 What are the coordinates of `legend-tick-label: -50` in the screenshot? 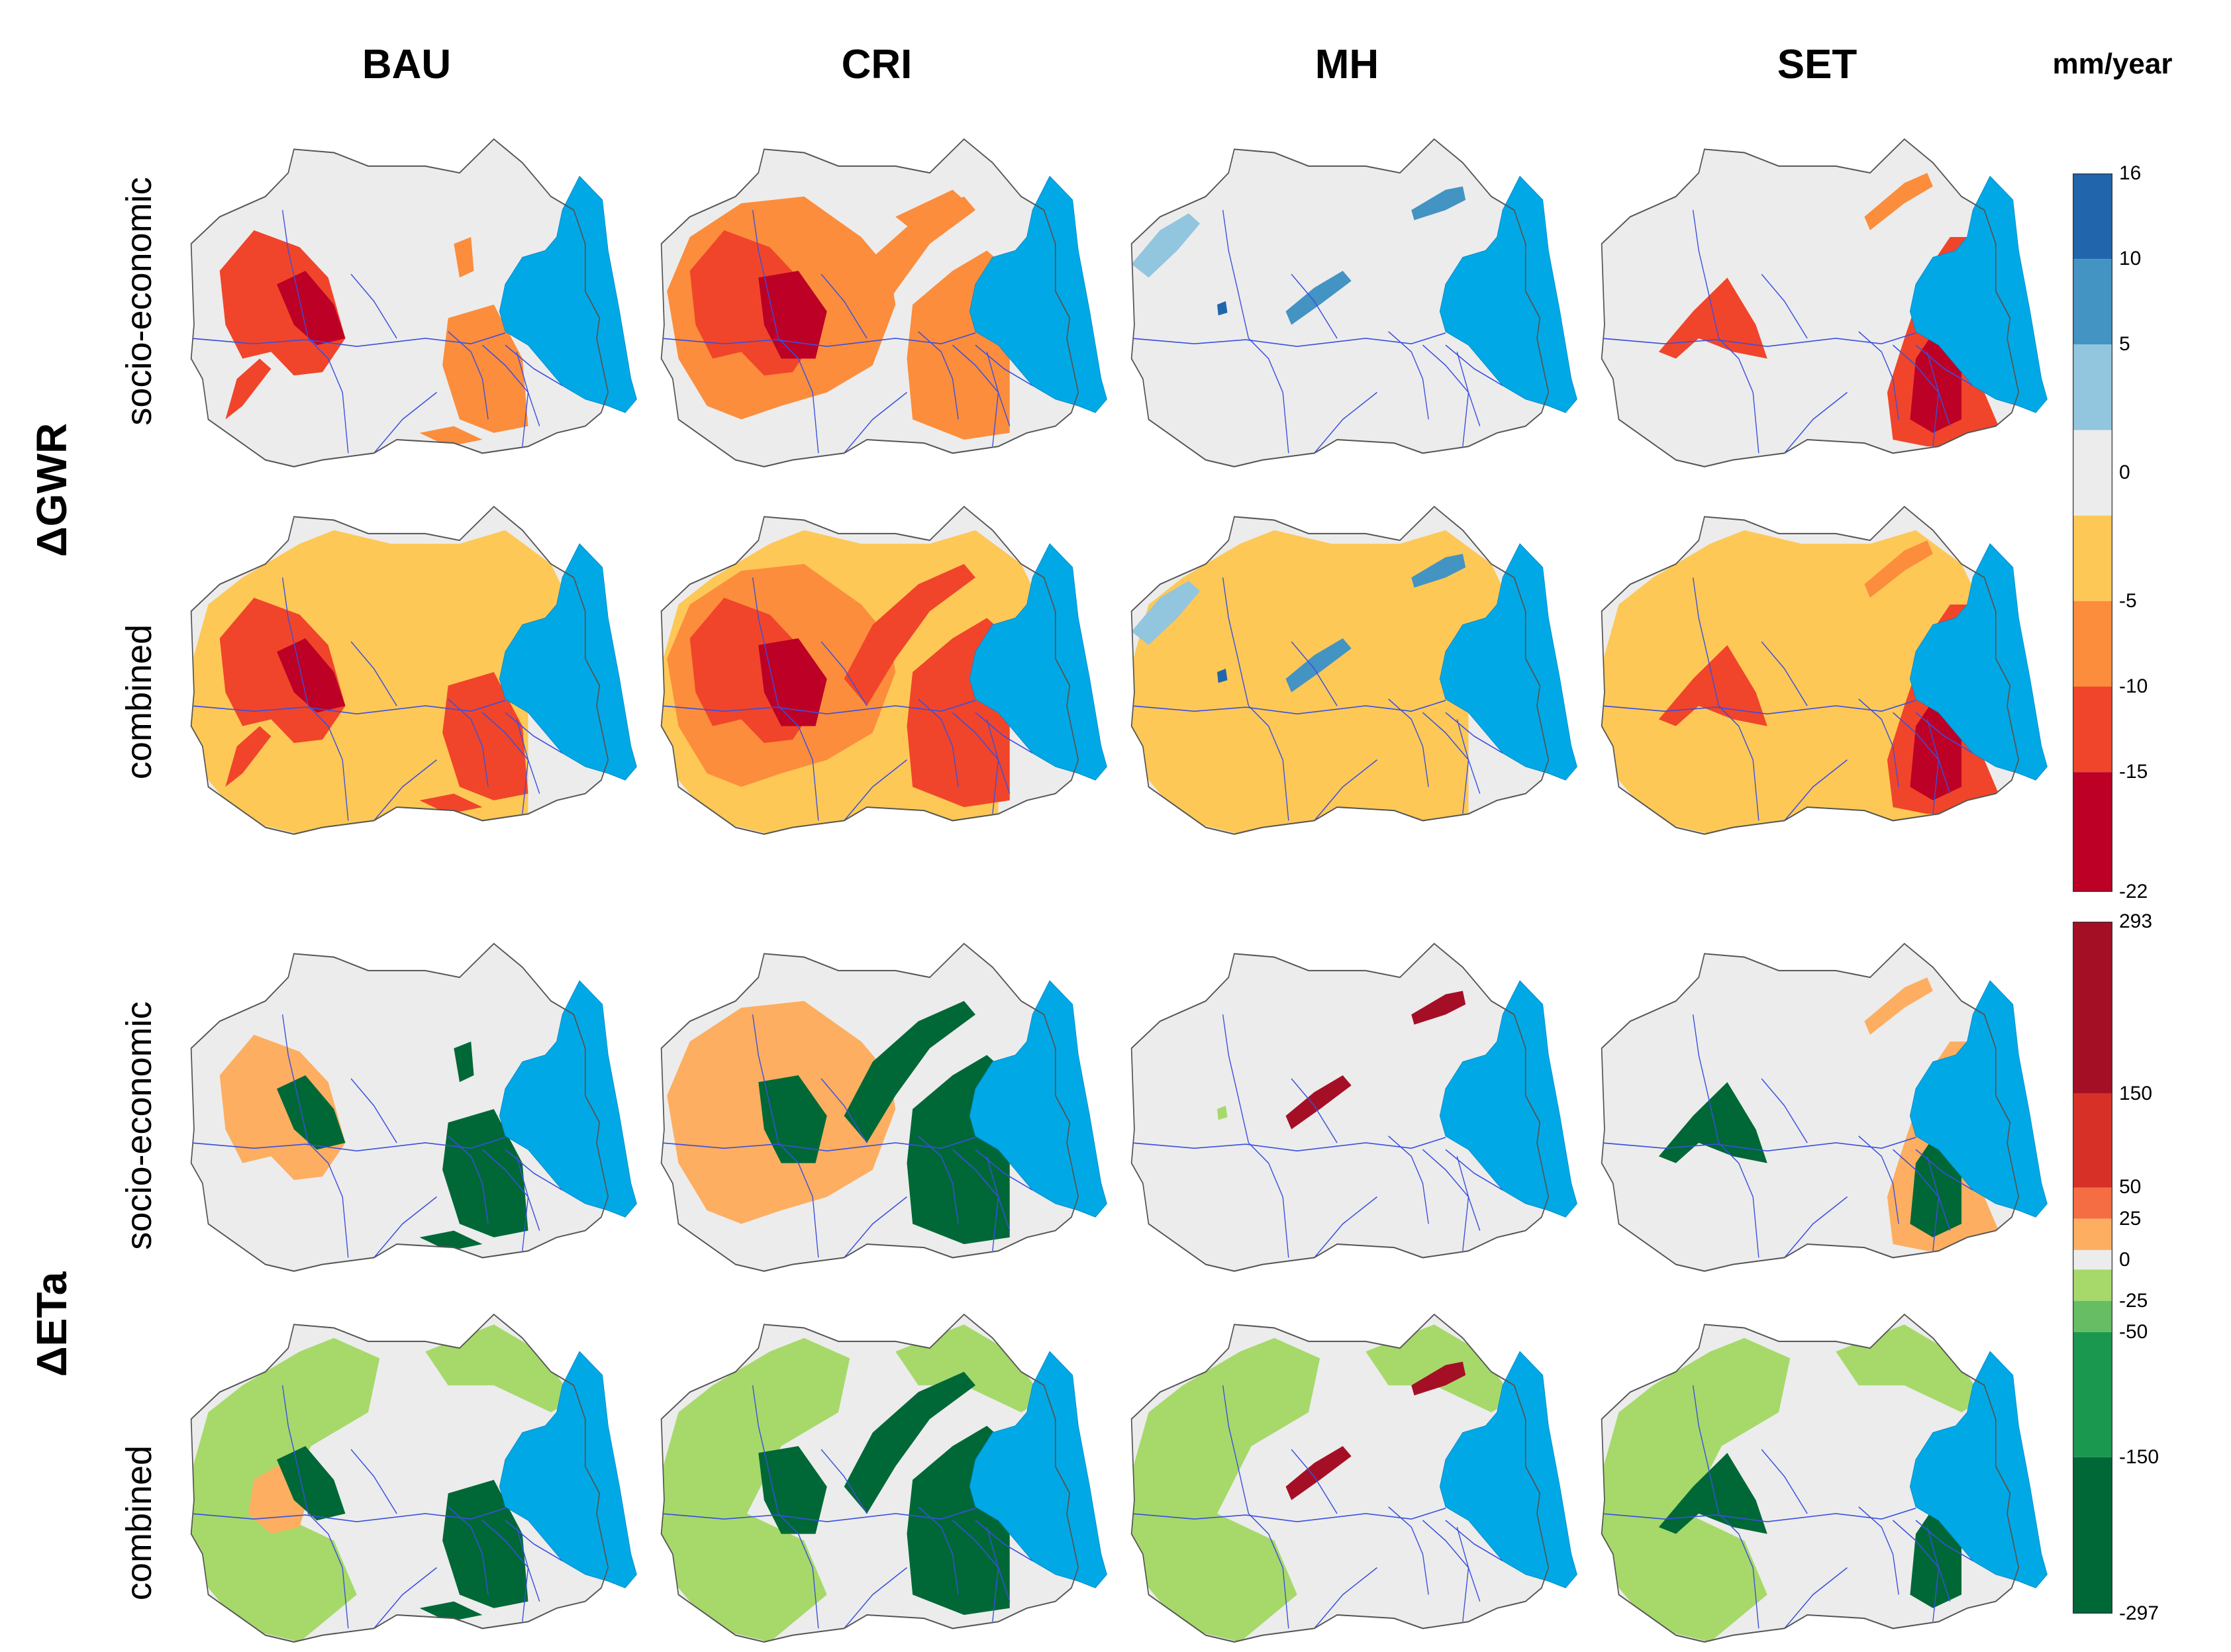 It's located at (2133, 1331).